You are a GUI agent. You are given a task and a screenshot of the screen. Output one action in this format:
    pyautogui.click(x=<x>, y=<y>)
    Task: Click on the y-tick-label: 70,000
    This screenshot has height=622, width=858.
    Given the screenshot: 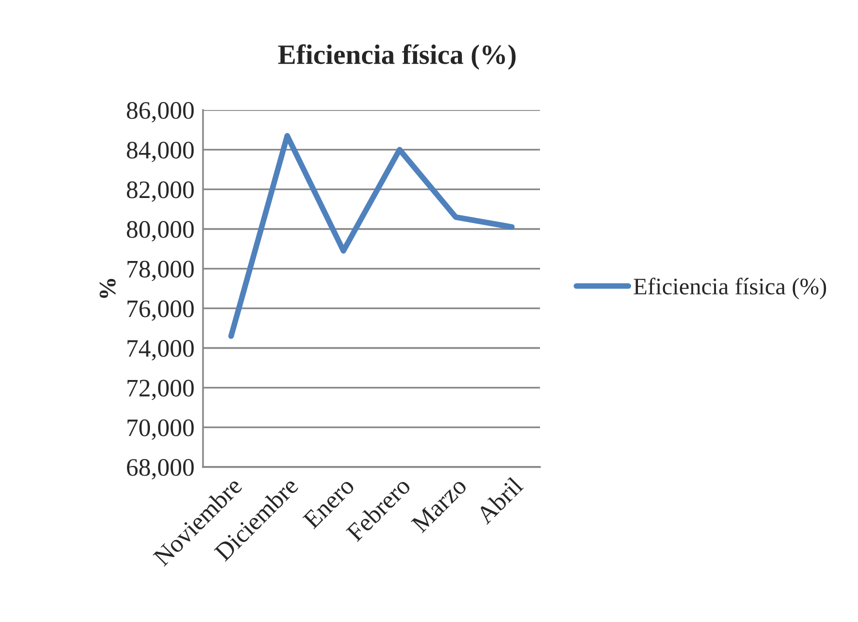 What is the action you would take?
    pyautogui.click(x=161, y=429)
    